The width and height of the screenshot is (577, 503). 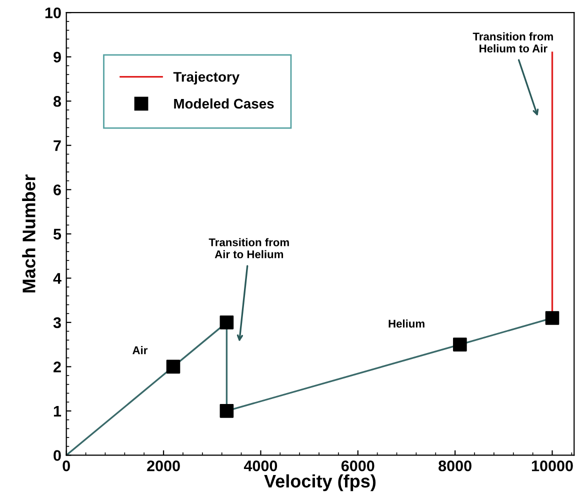 I want to click on y-tick-label: 9, so click(x=57, y=57).